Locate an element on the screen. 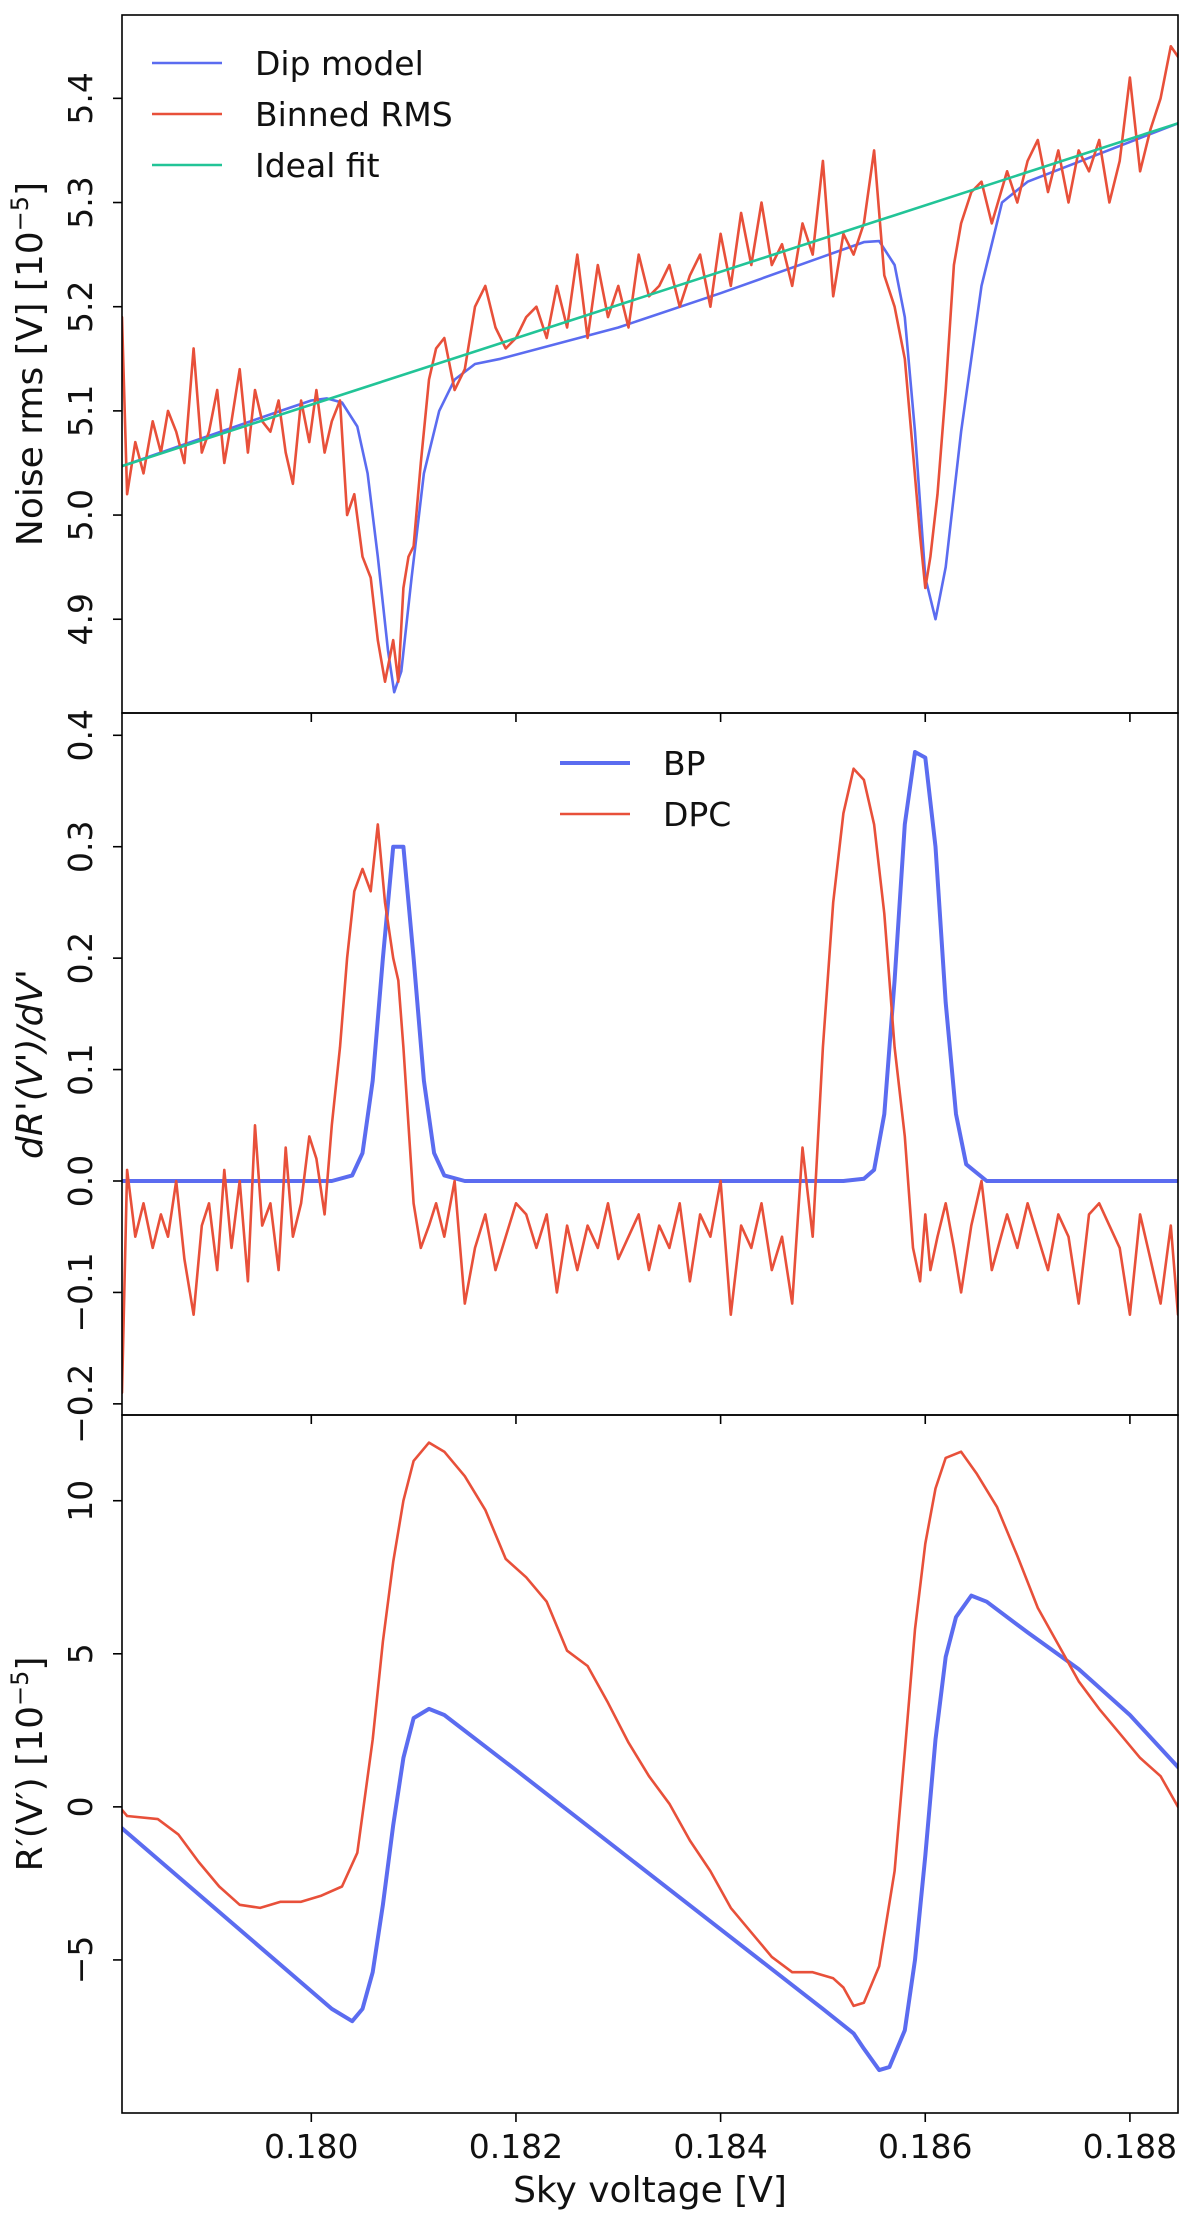 This screenshot has height=2238, width=1200. y-tick-label: 5 is located at coordinates (80, 1653).